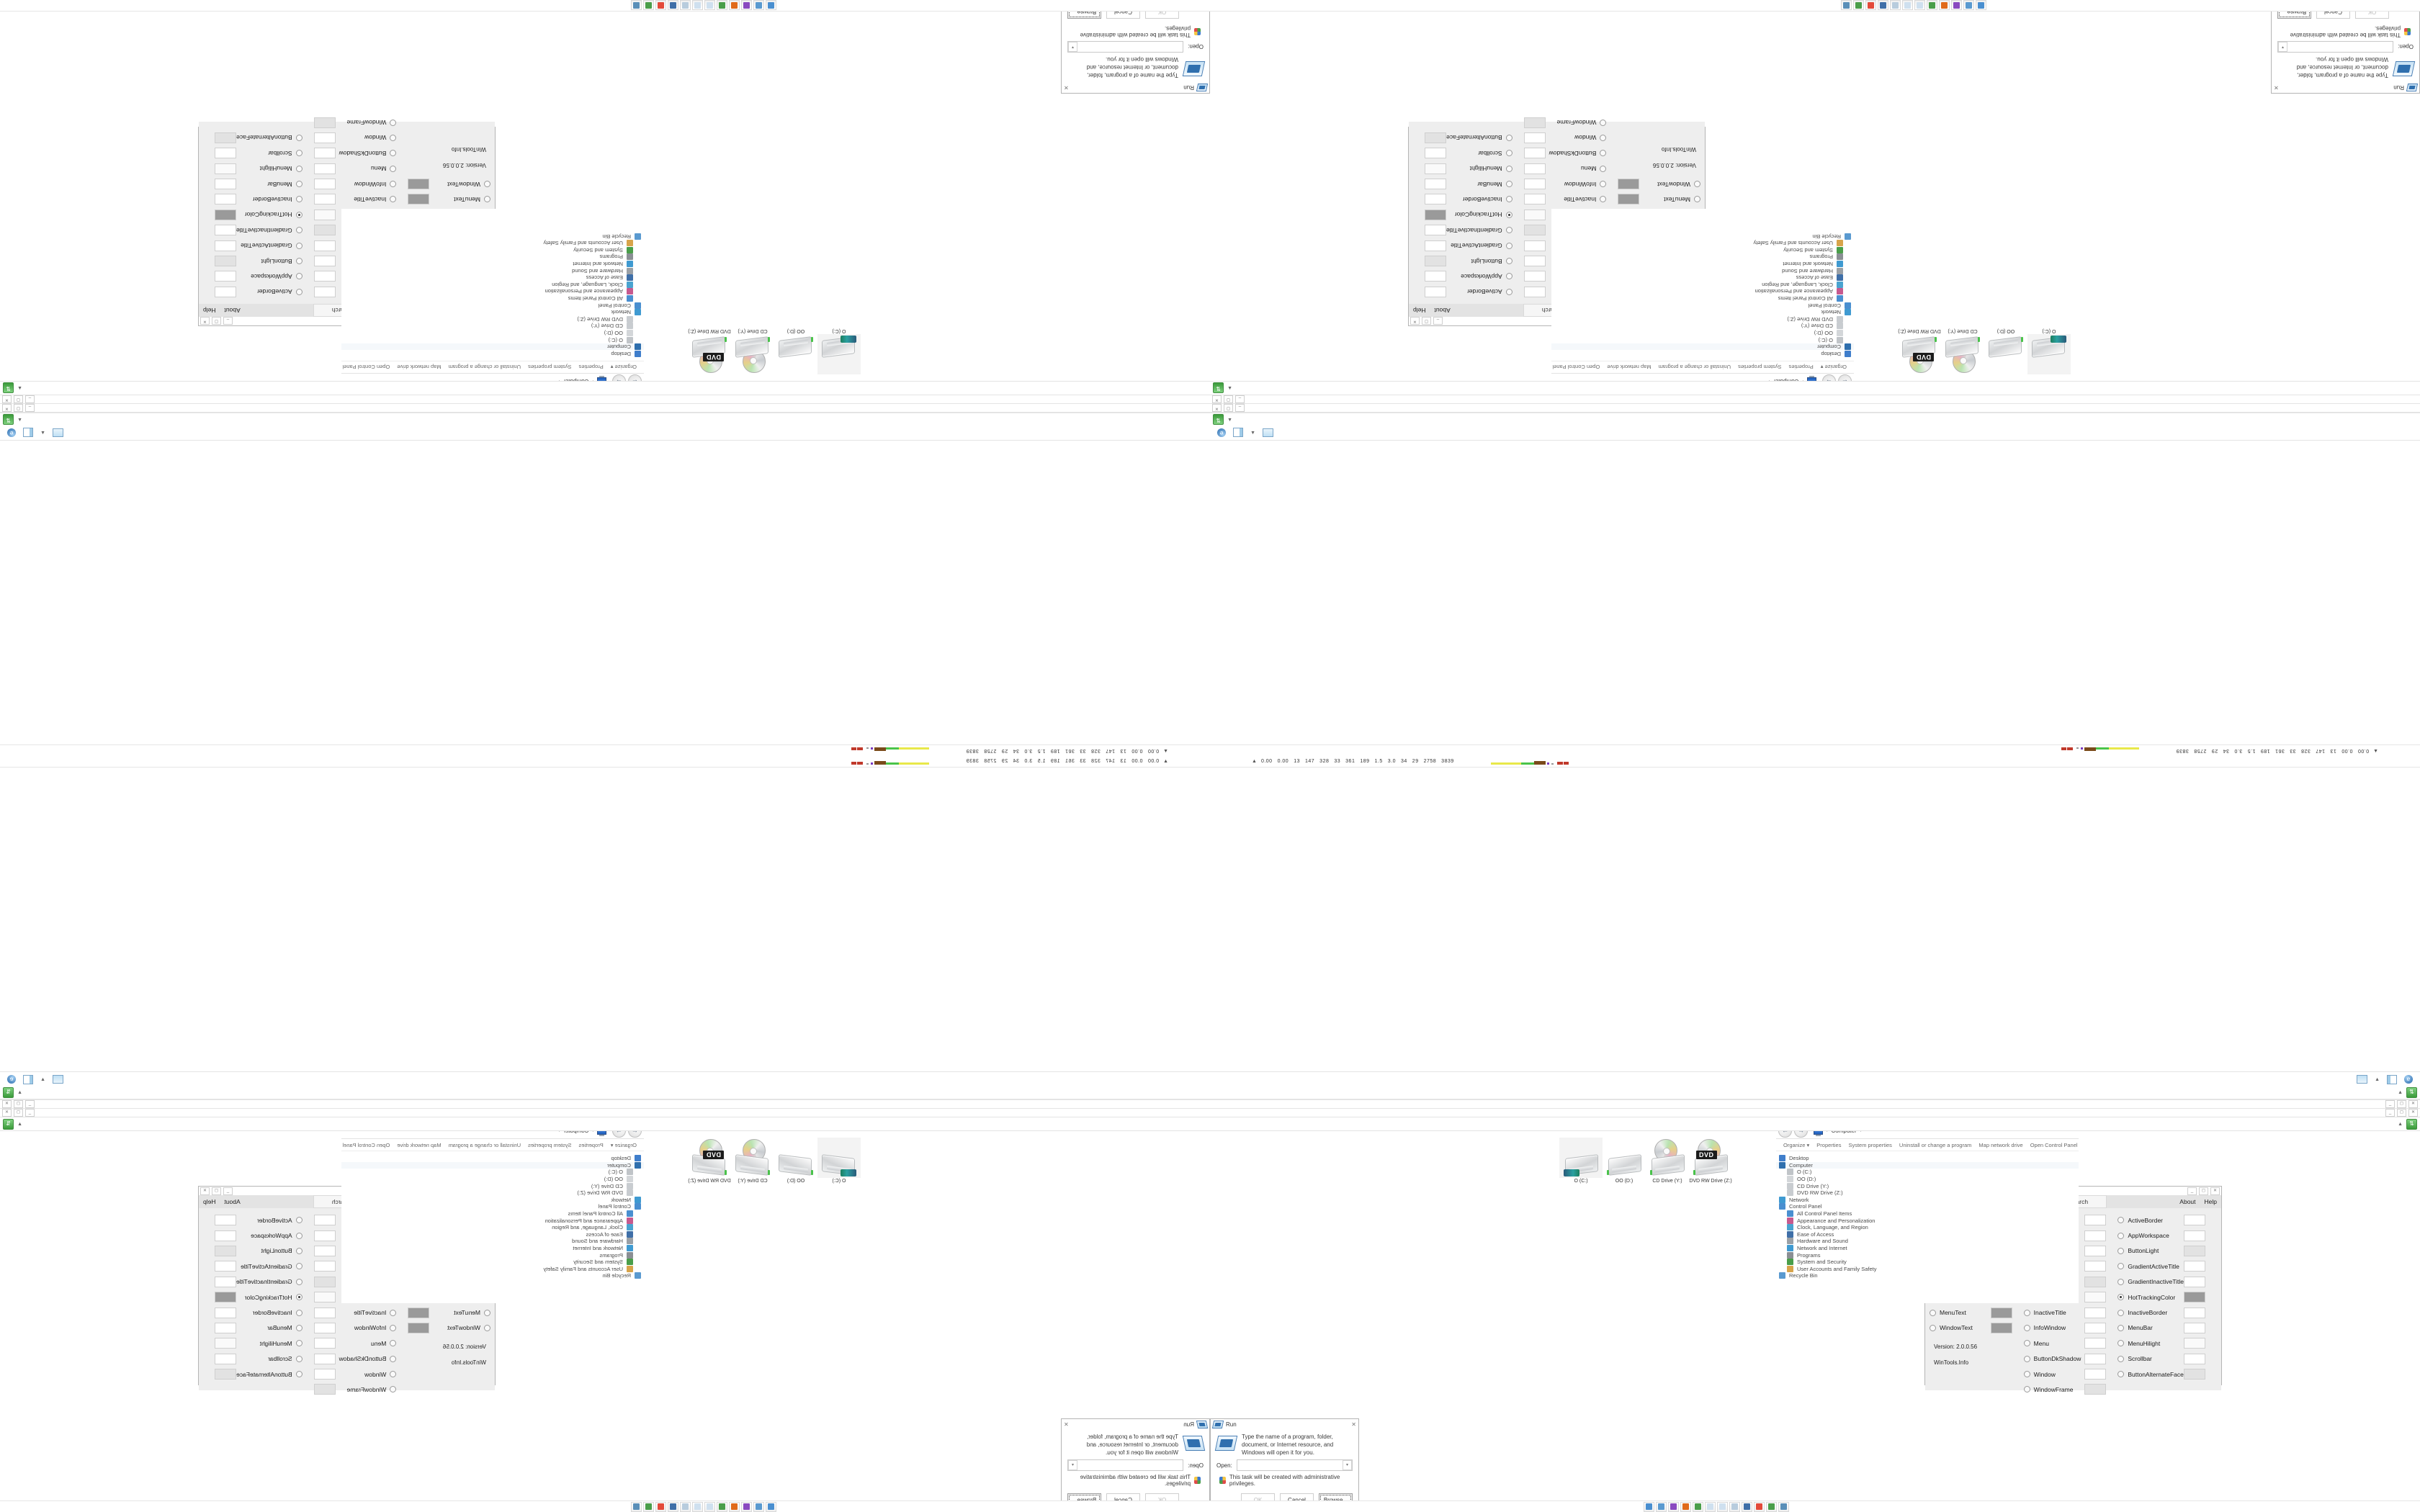 The image size is (2420, 1512). Describe the element at coordinates (1702, 298) in the screenshot. I see `tree-item: All Control Panel Items` at that location.